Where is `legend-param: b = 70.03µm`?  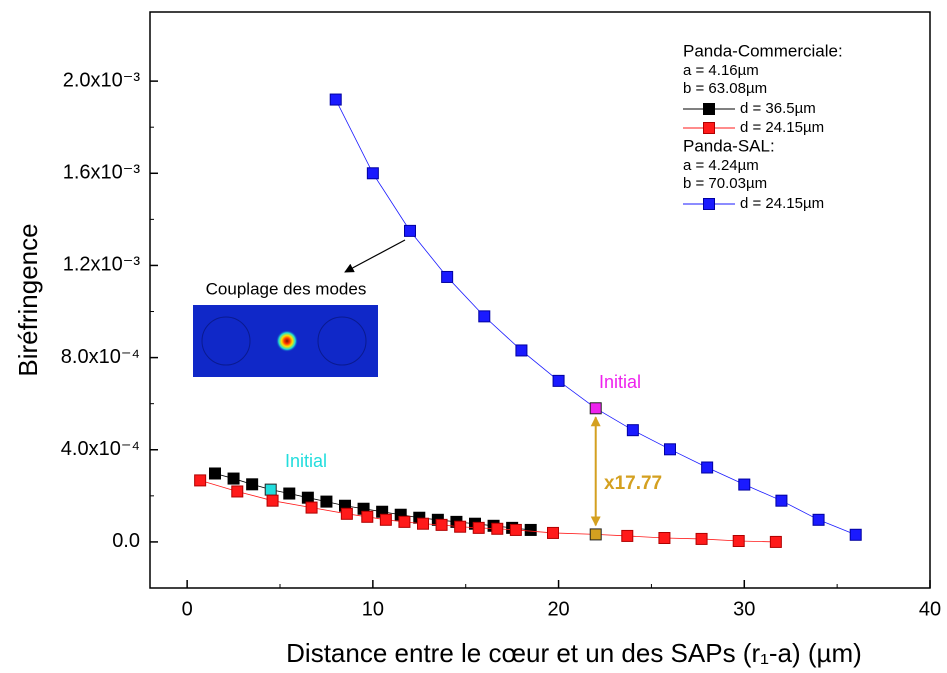
legend-param: b = 70.03µm is located at coordinates (725, 183).